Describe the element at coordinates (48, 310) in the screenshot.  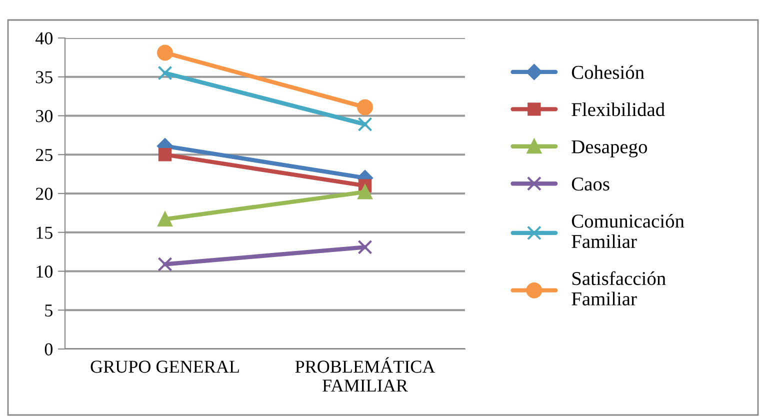
I see `y-tick-label: 5` at that location.